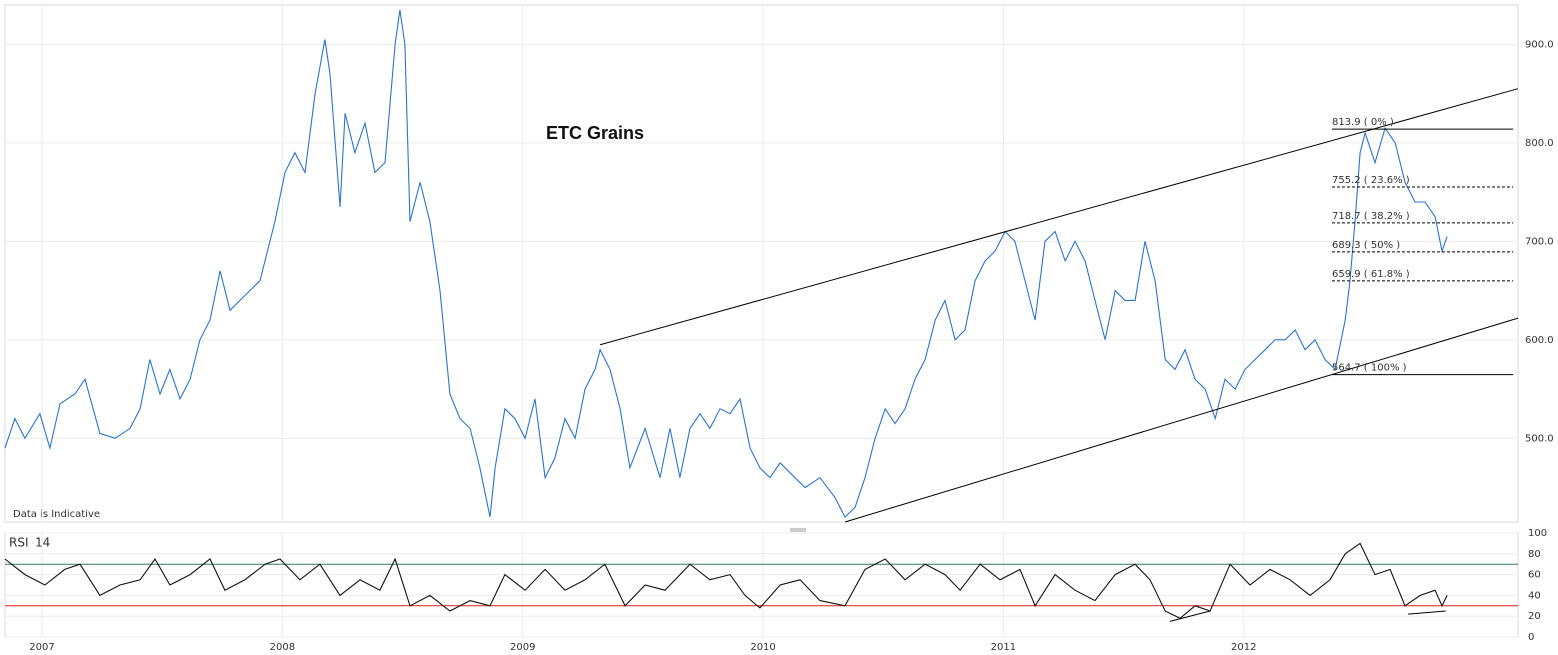  I want to click on fib-label: 755.2 ( 23.6% ), so click(1371, 180).